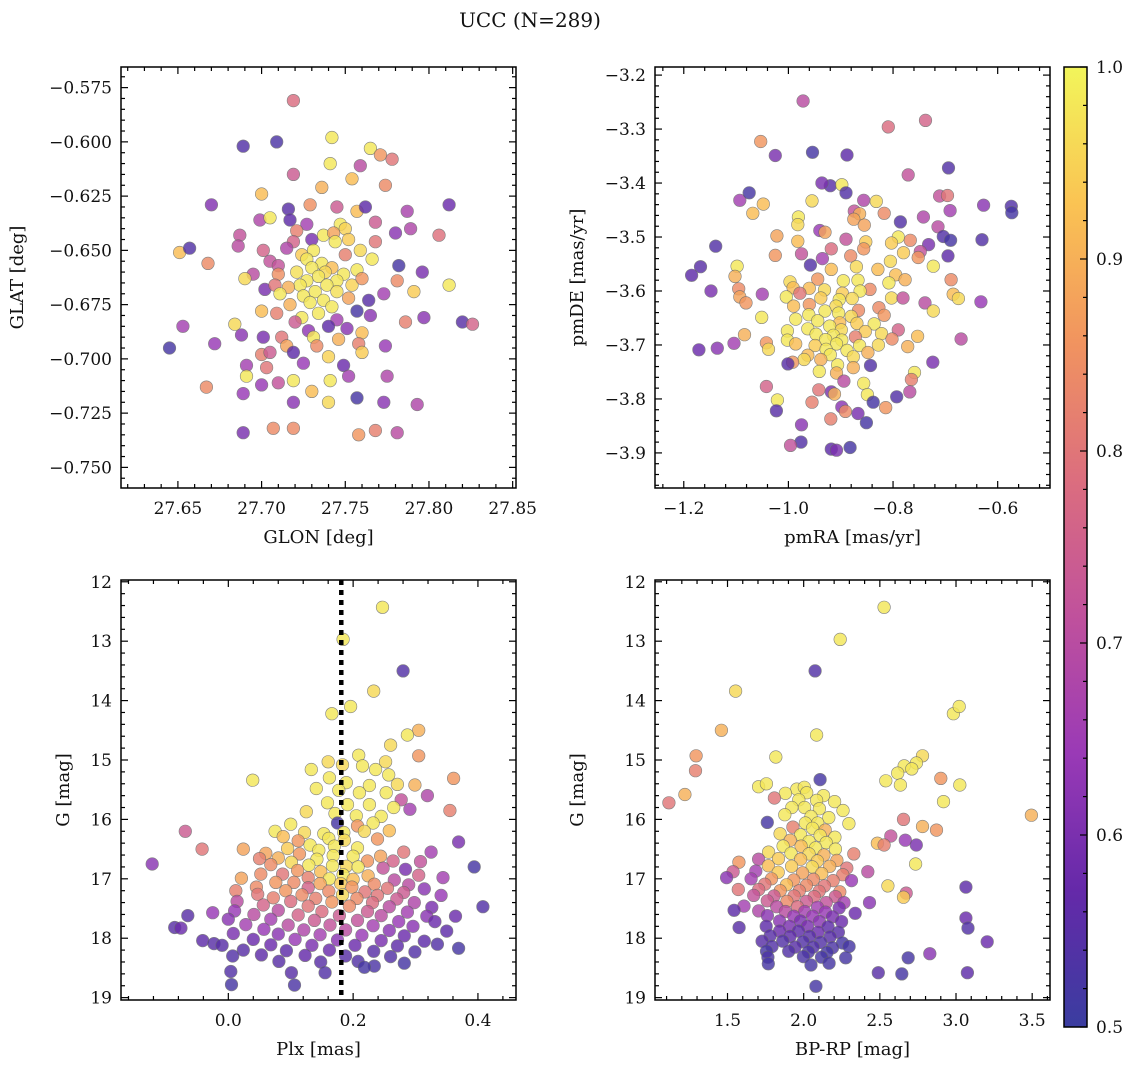 This screenshot has width=1136, height=1067. I want to click on x-tick-label: 27.65, so click(178, 509).